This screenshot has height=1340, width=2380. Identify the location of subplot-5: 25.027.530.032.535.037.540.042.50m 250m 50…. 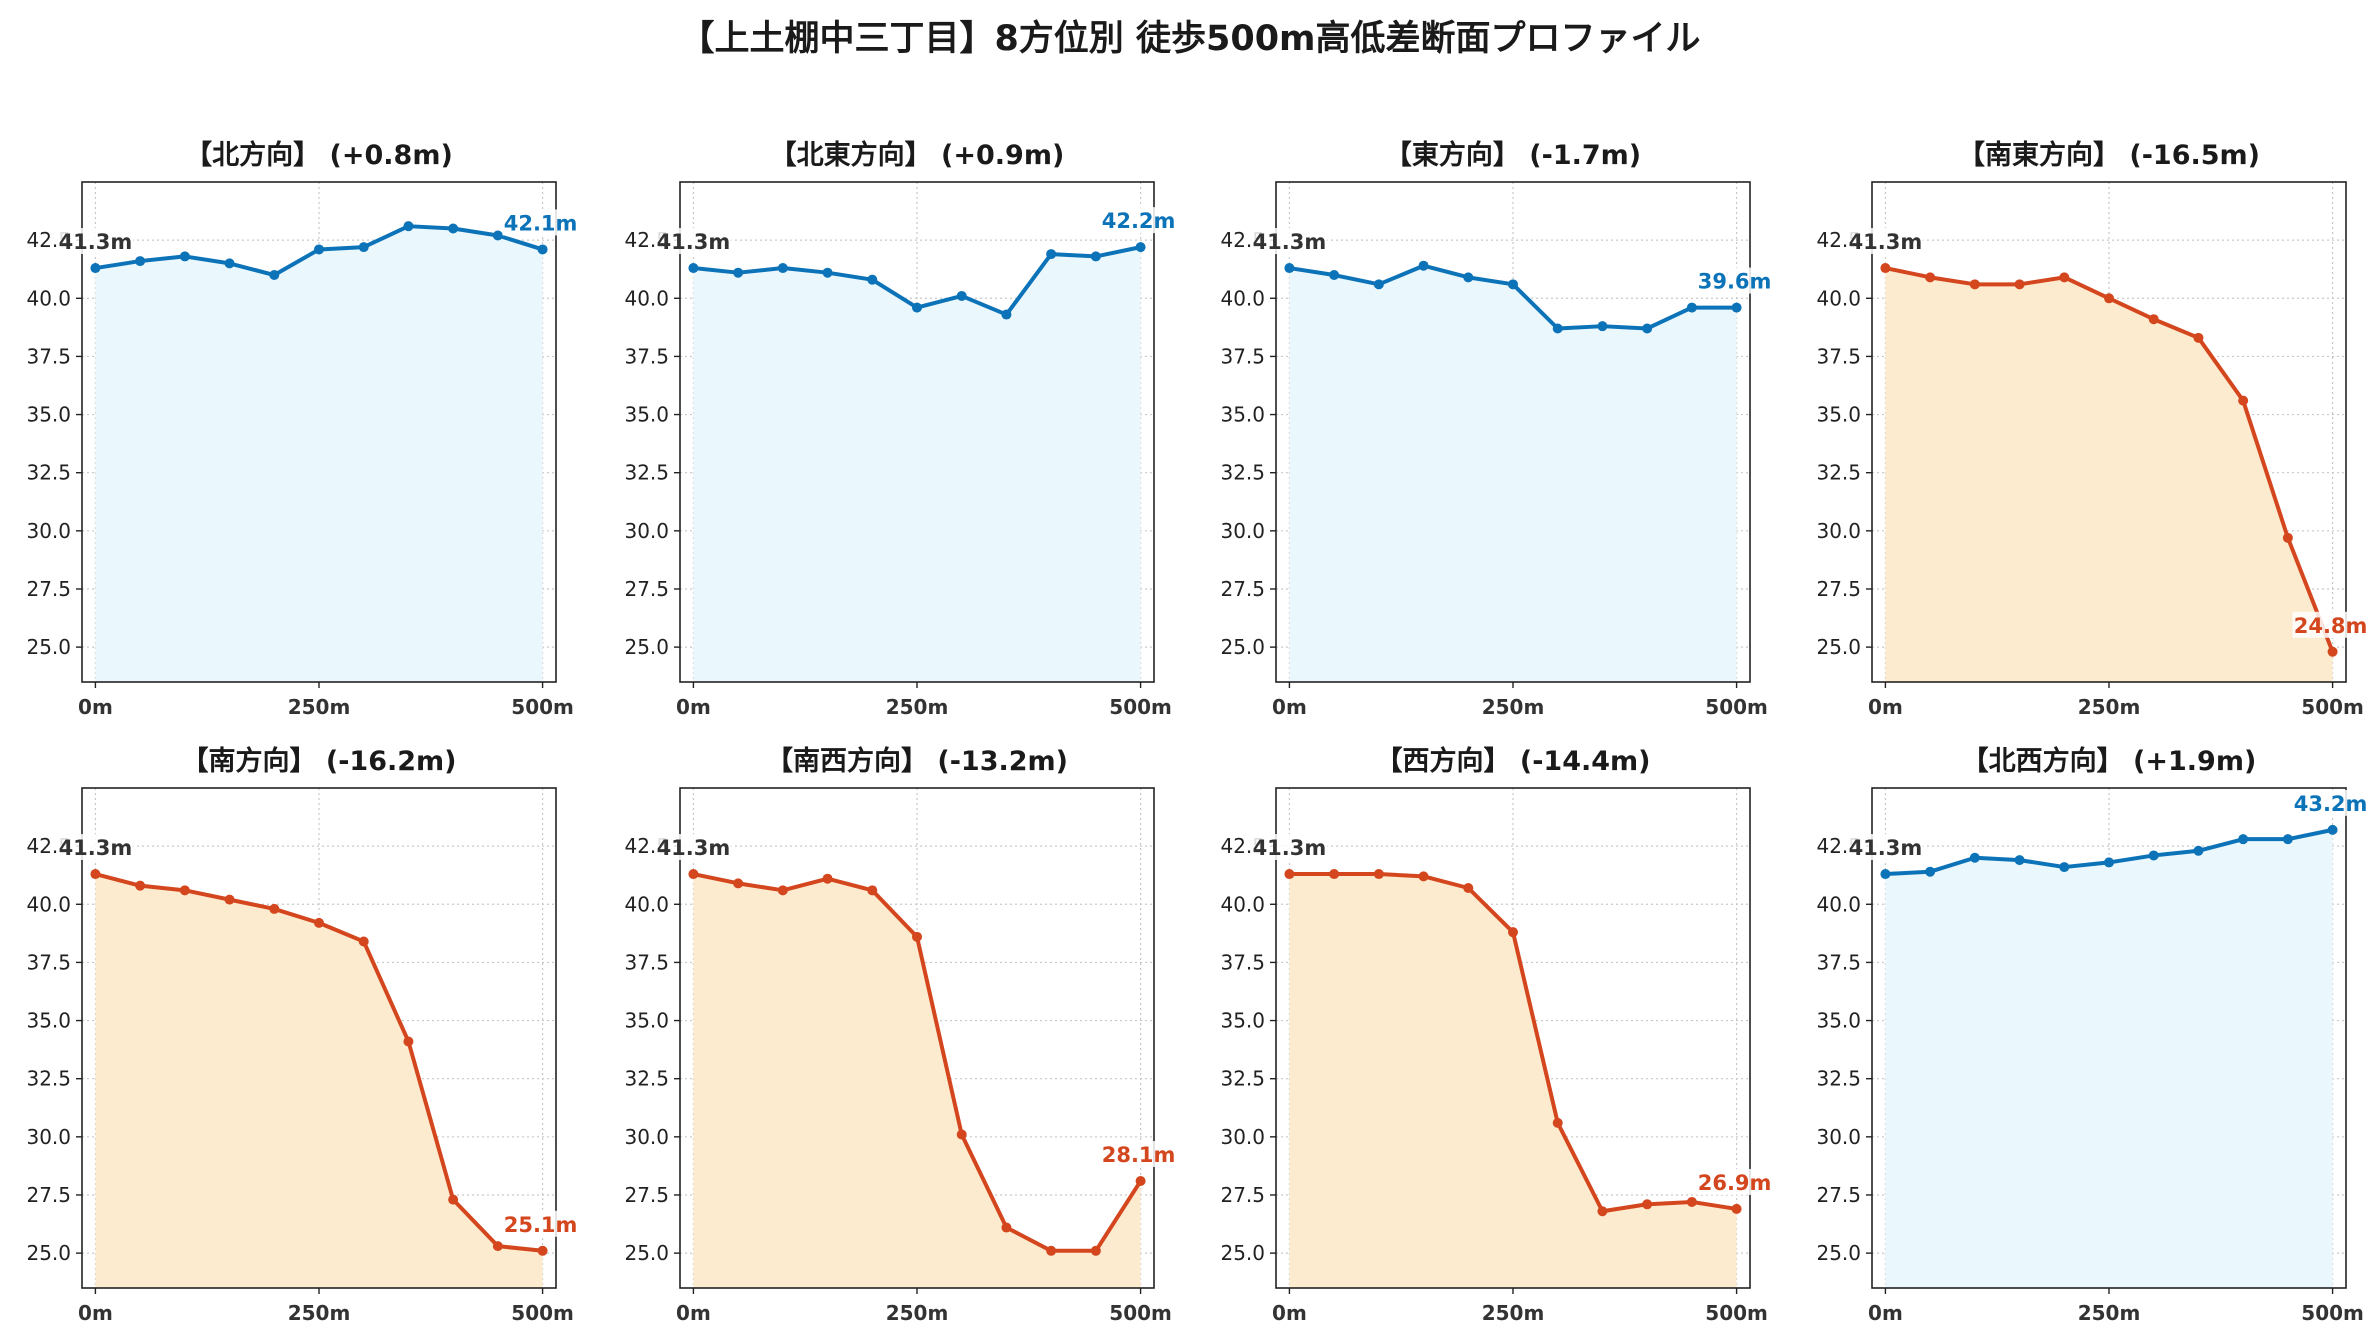
(302, 1035).